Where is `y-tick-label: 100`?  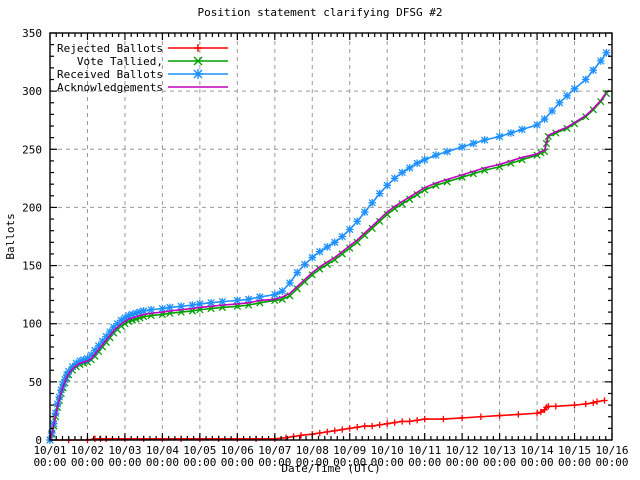 y-tick-label: 100 is located at coordinates (32, 324).